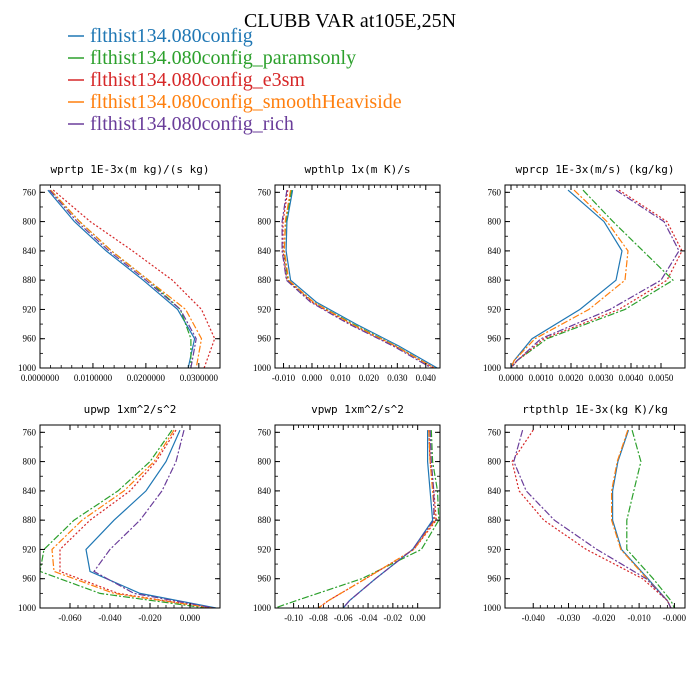  Describe the element at coordinates (495, 192) in the screenshot. I see `y-tick-label: 760` at that location.